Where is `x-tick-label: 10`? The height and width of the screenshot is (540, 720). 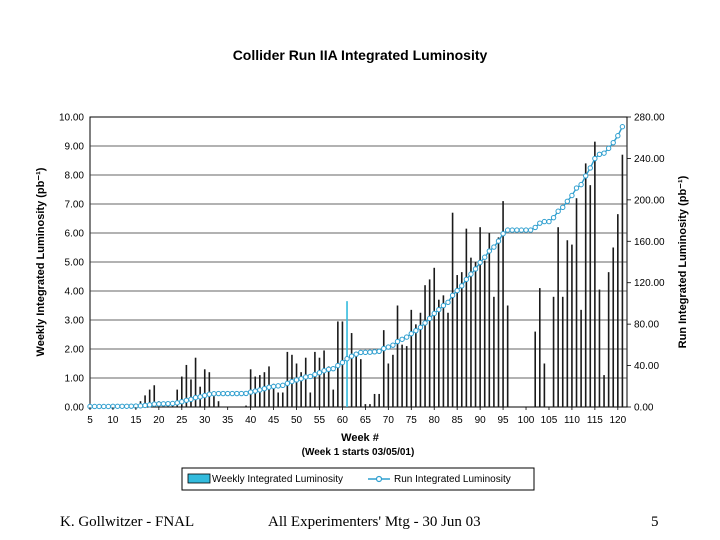 x-tick-label: 10 is located at coordinates (113, 420).